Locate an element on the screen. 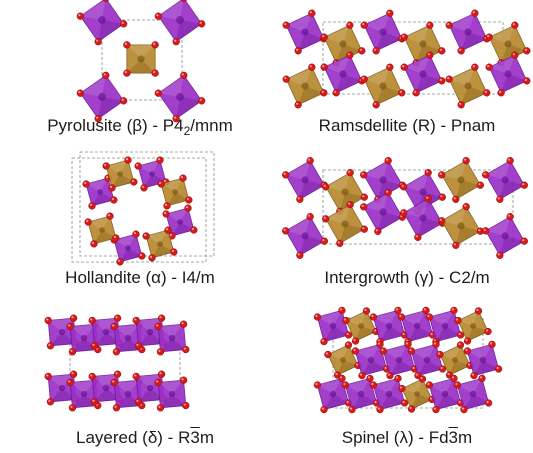 Image resolution: width=533 pixels, height=453 pixels. hollandite-structure-image is located at coordinates (143, 208).